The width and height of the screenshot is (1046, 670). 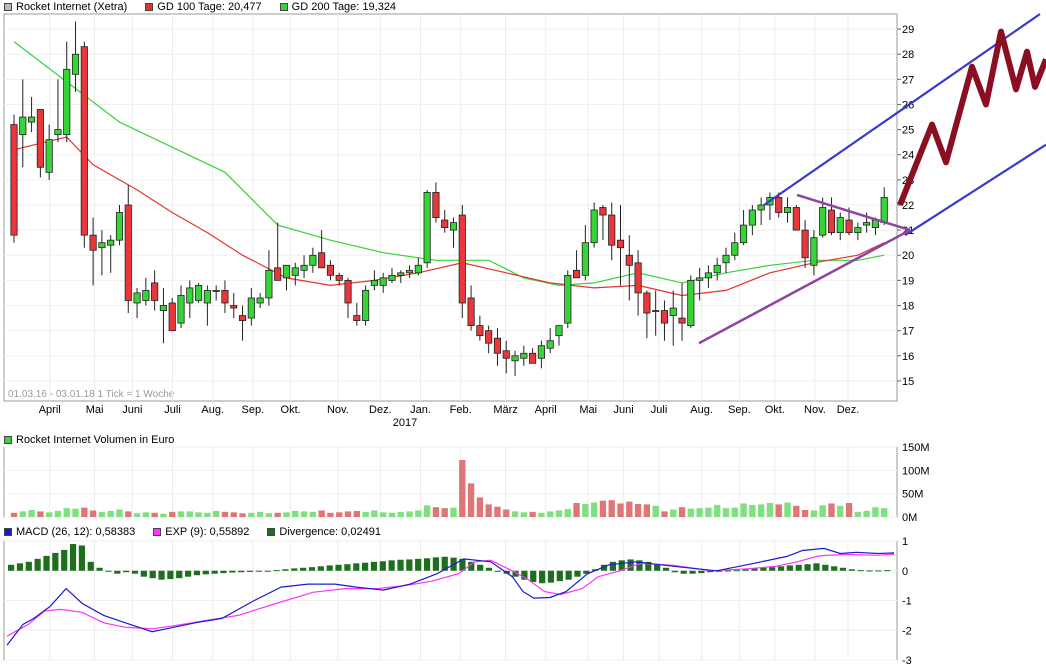 I want to click on volume-tick-label: 150M, so click(x=916, y=448).